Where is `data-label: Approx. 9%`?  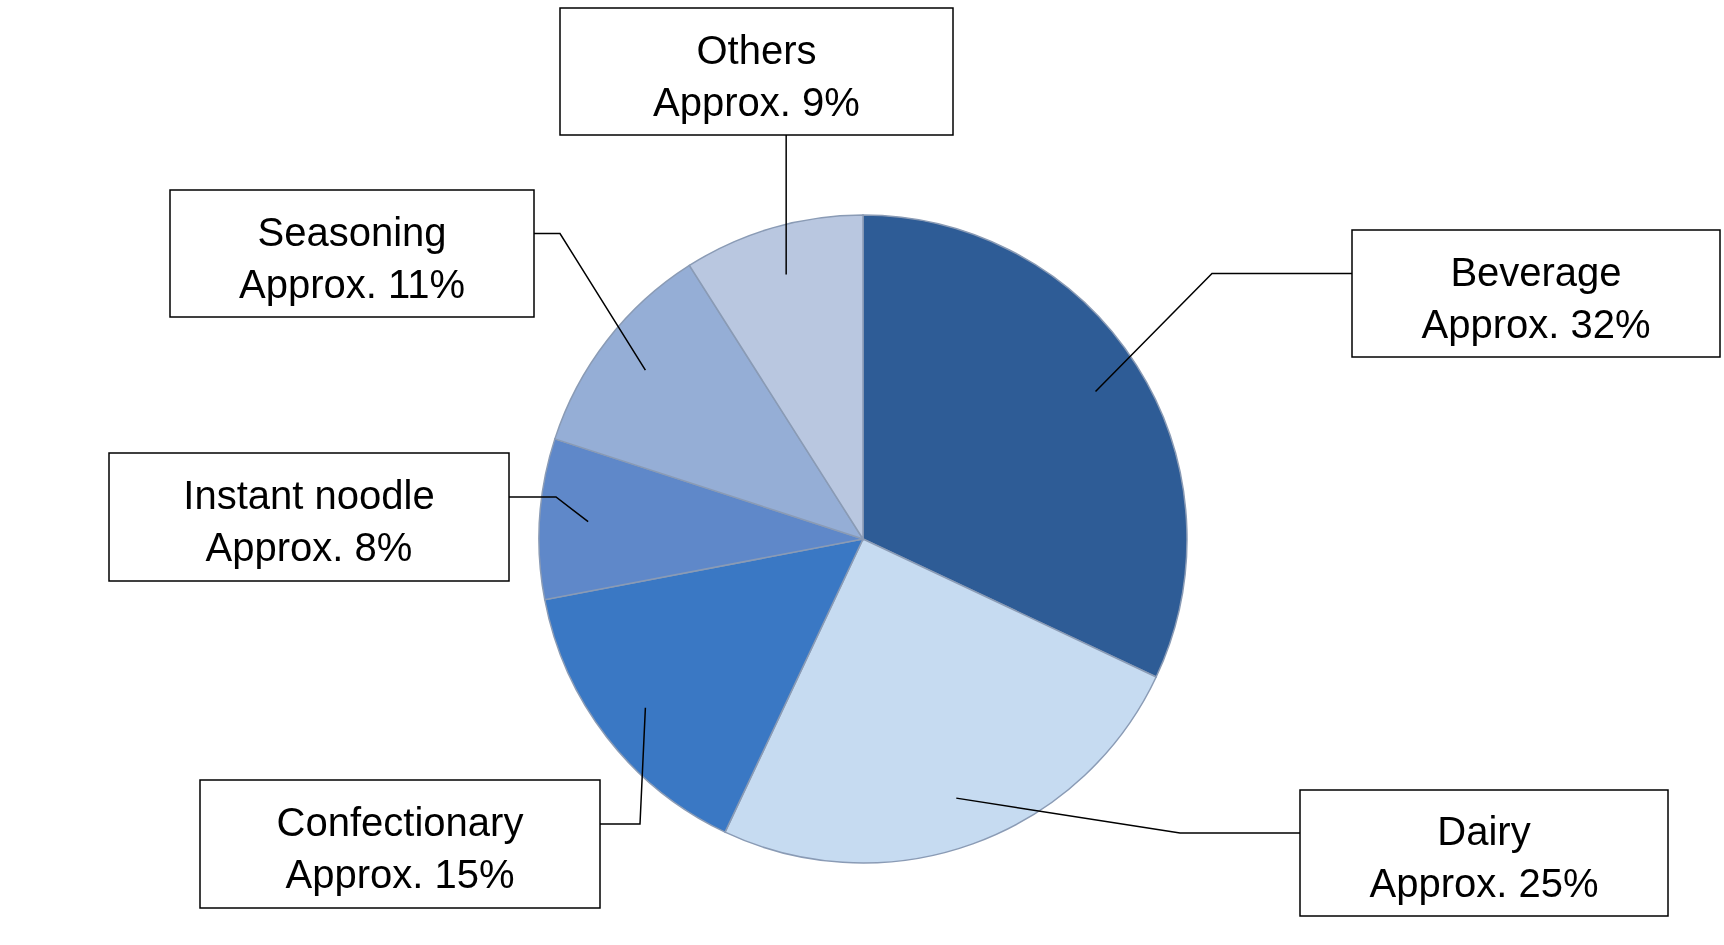
data-label: Approx. 9% is located at coordinates (756, 101).